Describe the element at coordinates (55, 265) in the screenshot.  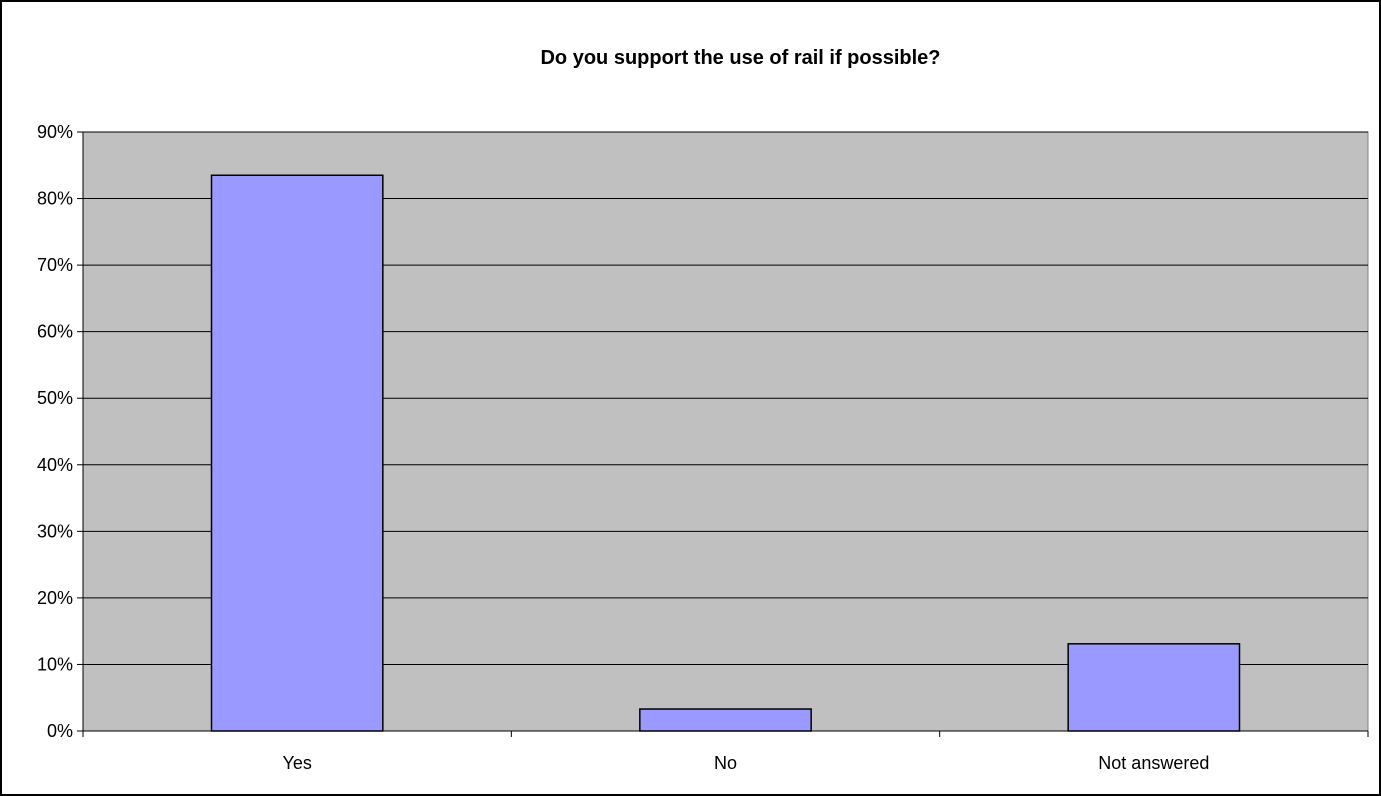
I see `y-tick-label: 70%` at that location.